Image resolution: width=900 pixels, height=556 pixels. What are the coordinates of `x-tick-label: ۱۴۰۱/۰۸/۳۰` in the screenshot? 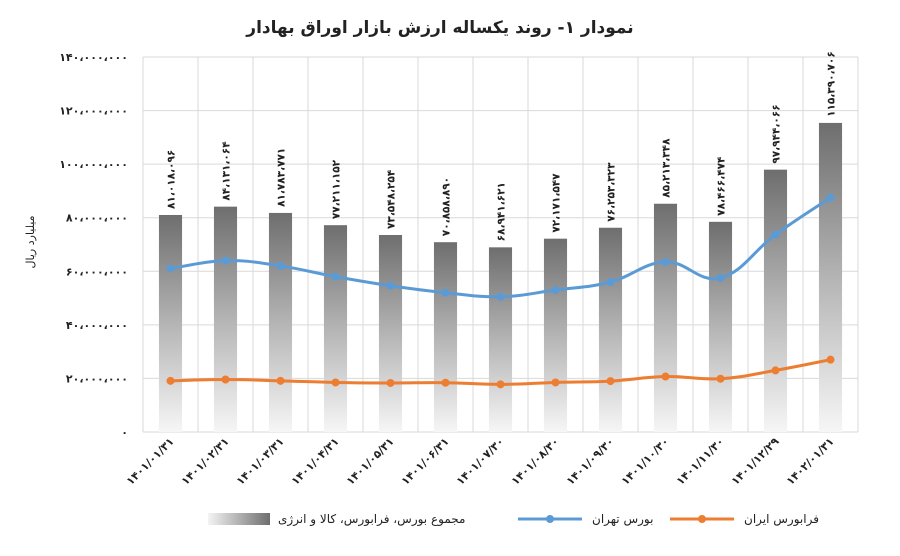 It's located at (535, 461).